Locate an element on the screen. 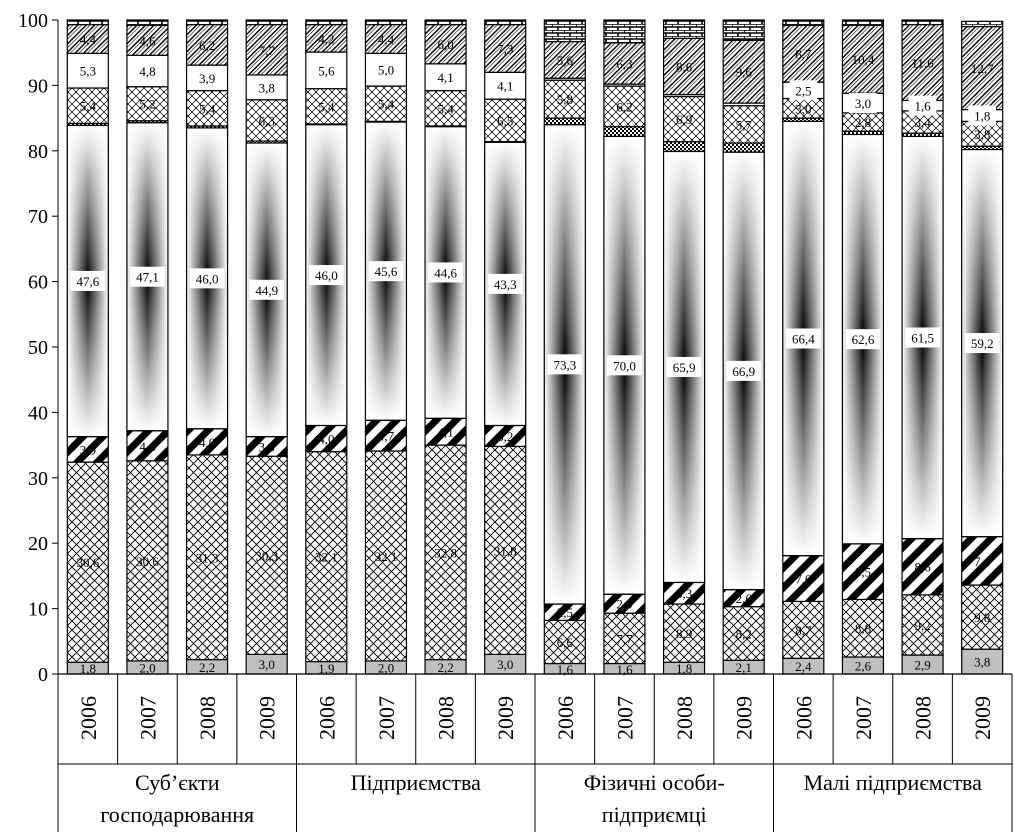 Image resolution: width=1014 pixels, height=832 pixels. data-label: 70,0 is located at coordinates (624, 365).